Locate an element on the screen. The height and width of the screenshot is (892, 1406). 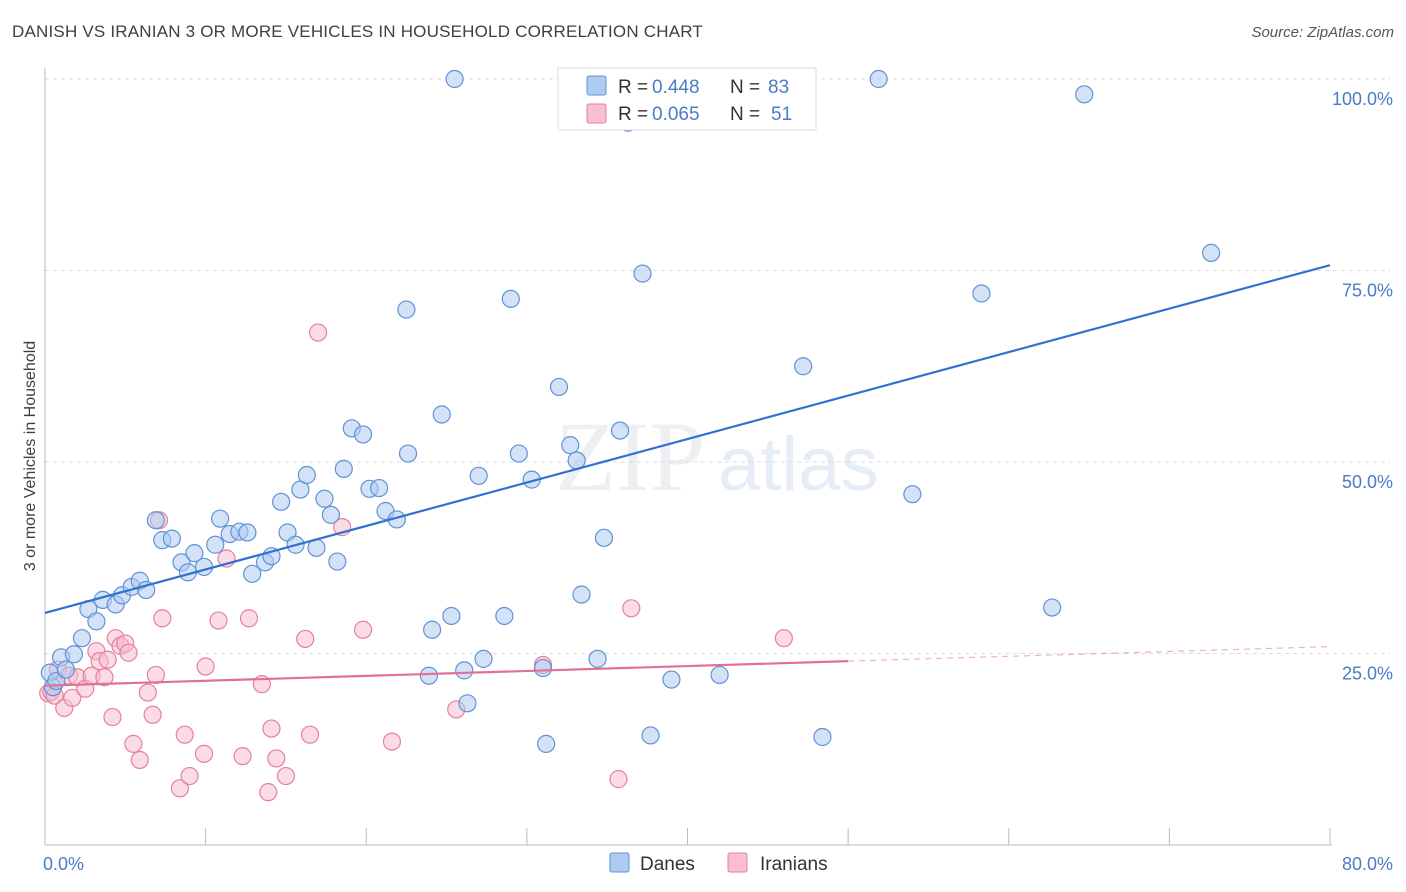
legend-iranians-n-label: N = is located at coordinates (745, 114).